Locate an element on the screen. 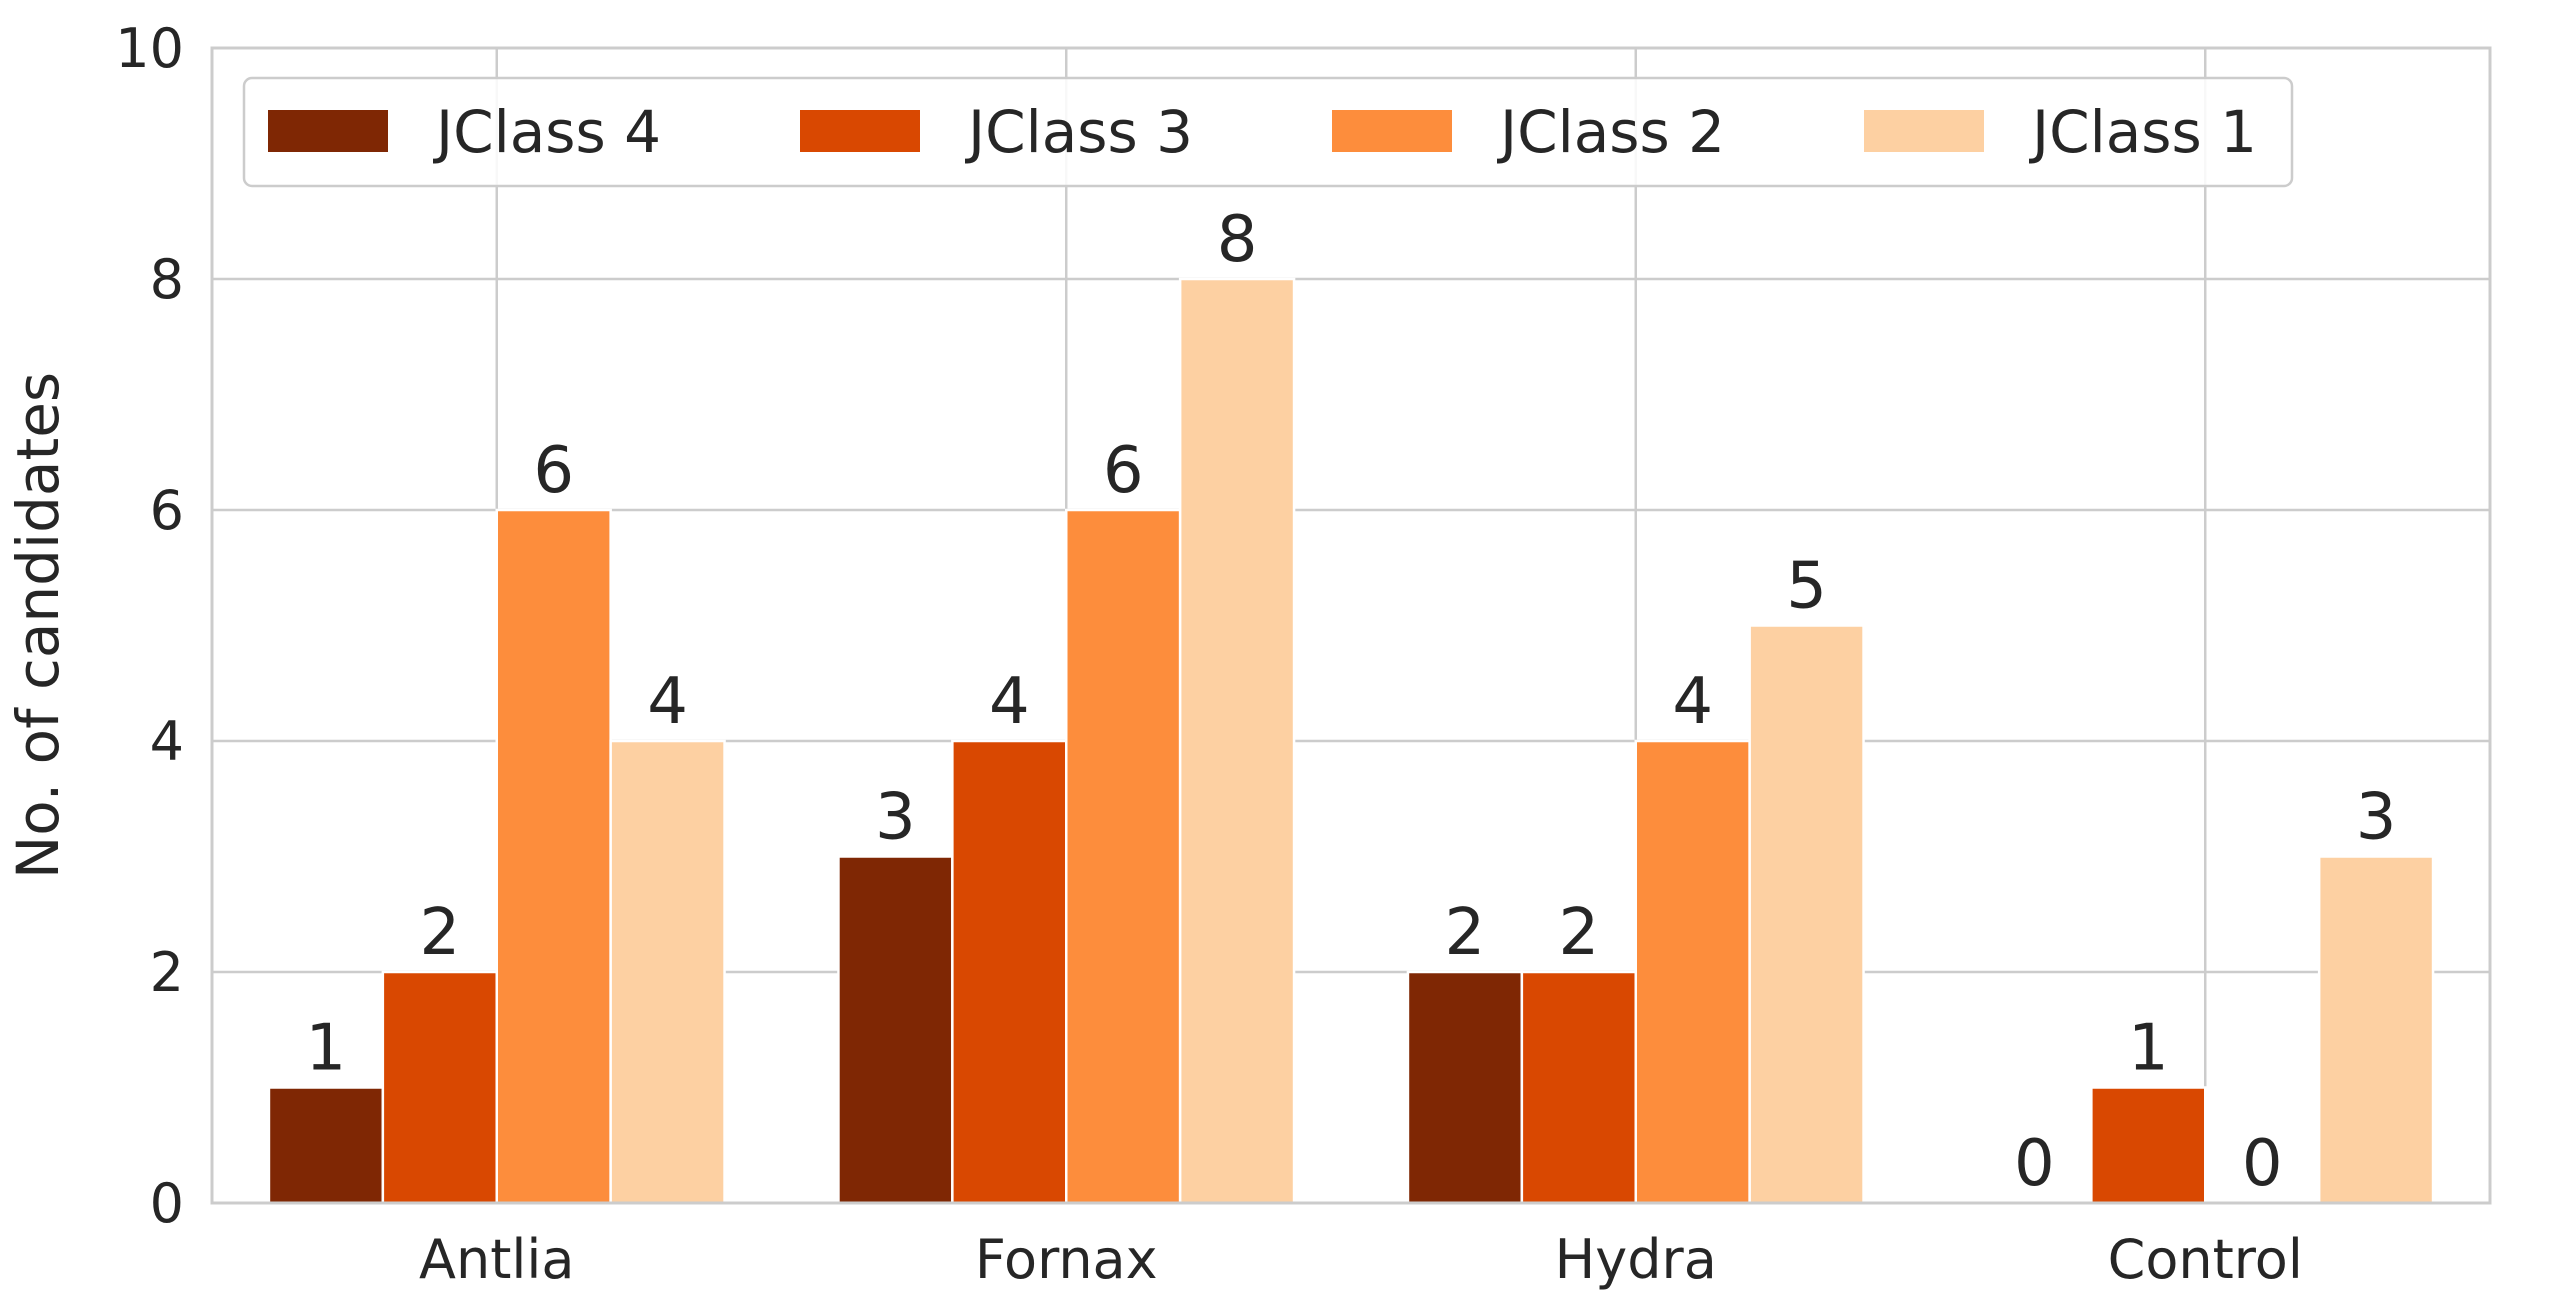 The image size is (2561, 1315). bar-value-label: 8 is located at coordinates (1237, 240).